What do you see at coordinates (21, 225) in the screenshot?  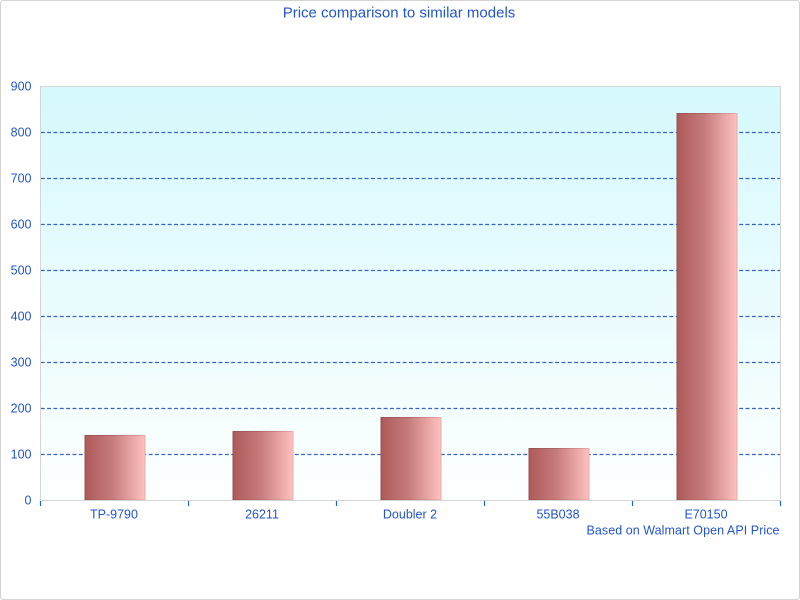 I see `svg-text: 600` at bounding box center [21, 225].